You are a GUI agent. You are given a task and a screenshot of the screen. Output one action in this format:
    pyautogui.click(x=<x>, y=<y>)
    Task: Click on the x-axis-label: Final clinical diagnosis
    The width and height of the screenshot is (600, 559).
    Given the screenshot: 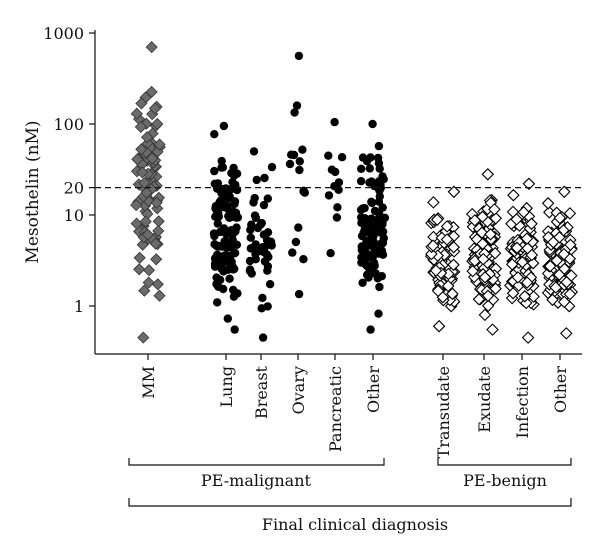 What is the action you would take?
    pyautogui.click(x=355, y=524)
    